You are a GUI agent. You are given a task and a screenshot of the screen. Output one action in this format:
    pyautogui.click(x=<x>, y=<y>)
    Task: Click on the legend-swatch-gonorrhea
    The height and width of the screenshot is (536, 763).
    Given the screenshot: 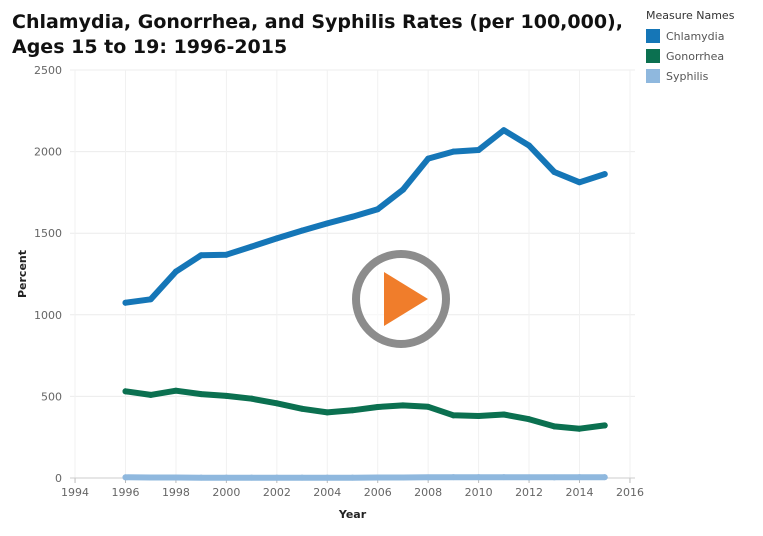 What is the action you would take?
    pyautogui.click(x=653, y=56)
    